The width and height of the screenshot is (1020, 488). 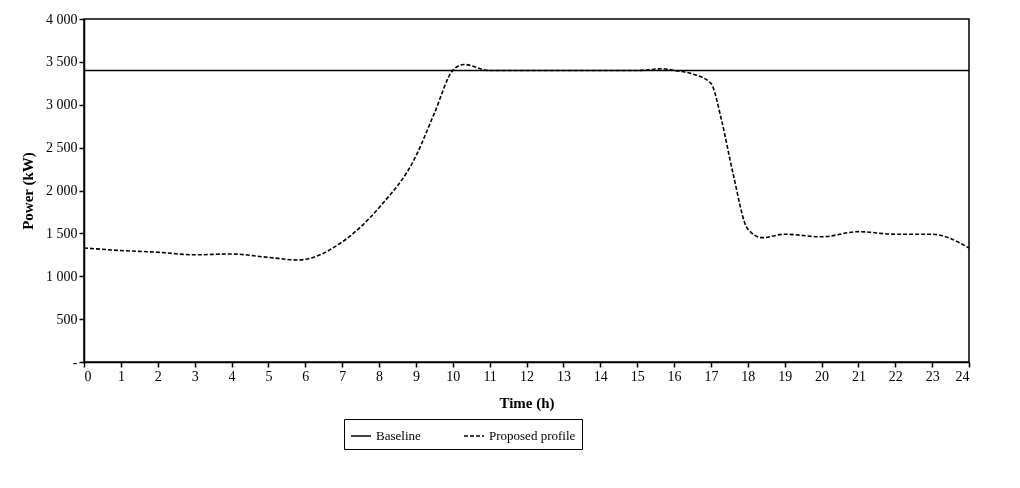 I want to click on x-tick-label: 3, so click(x=195, y=376).